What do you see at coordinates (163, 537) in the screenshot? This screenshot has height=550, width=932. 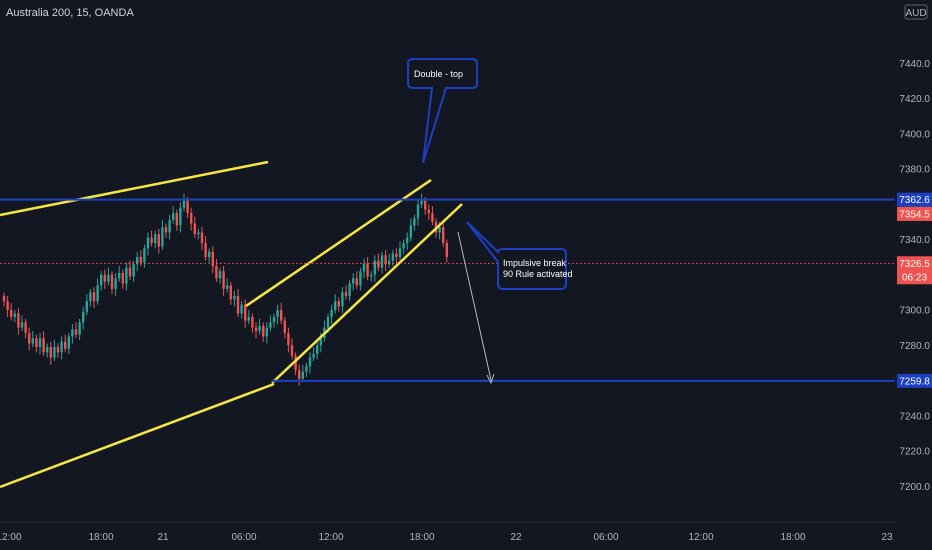 I see `time-tick-label: 21` at bounding box center [163, 537].